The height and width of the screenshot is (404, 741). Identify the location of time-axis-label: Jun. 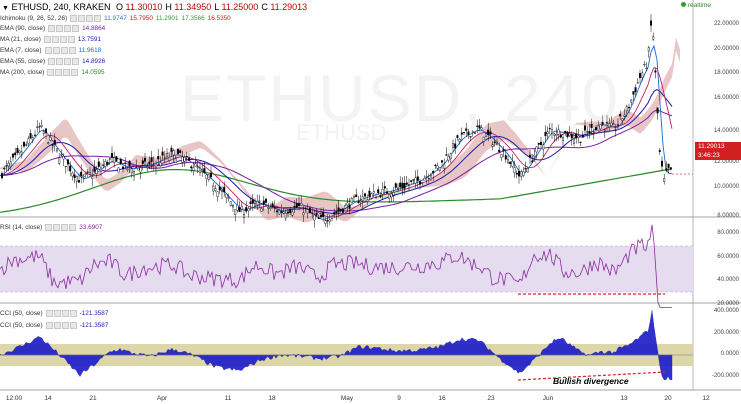
(548, 398).